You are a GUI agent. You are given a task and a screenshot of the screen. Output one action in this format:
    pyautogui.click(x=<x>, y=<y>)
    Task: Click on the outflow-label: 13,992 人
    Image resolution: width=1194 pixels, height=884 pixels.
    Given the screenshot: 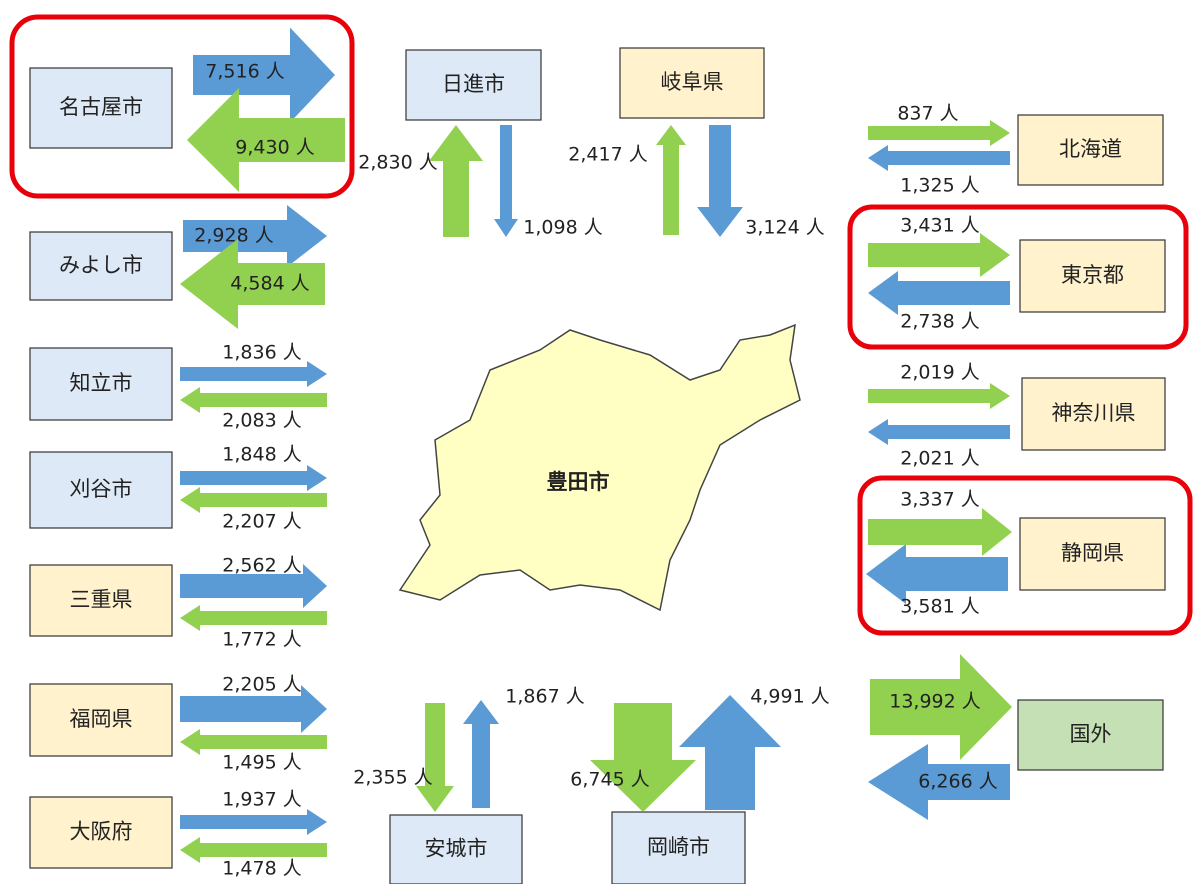 What is the action you would take?
    pyautogui.click(x=935, y=702)
    